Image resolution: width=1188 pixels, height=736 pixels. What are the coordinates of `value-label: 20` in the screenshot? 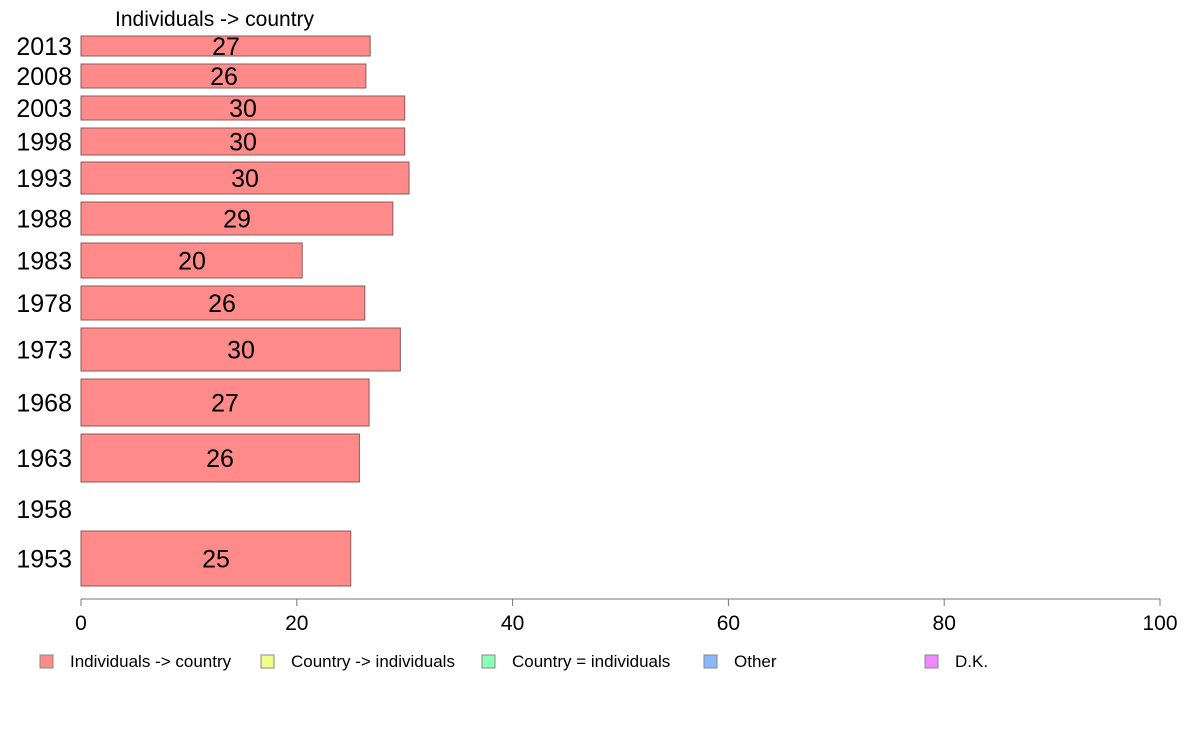 It's located at (192, 262).